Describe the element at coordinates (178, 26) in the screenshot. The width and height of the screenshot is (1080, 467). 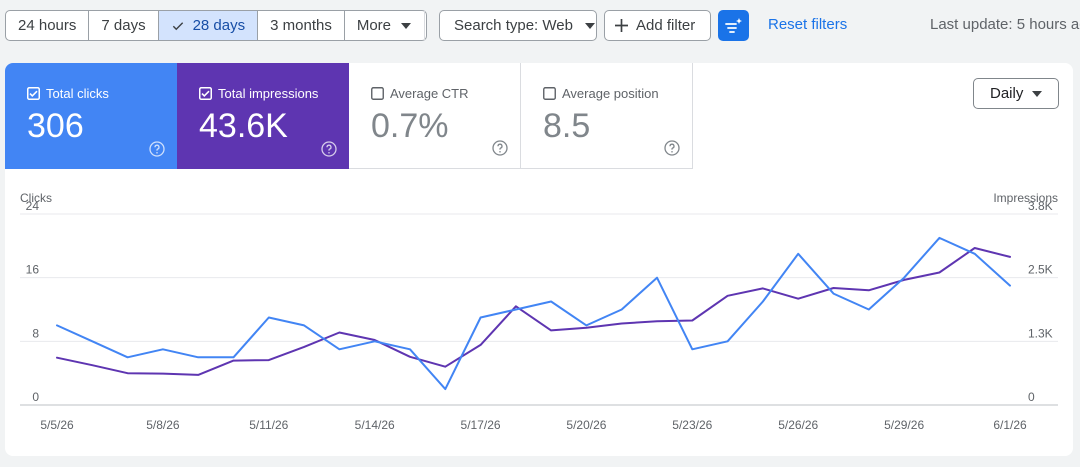
I see `check-icon` at that location.